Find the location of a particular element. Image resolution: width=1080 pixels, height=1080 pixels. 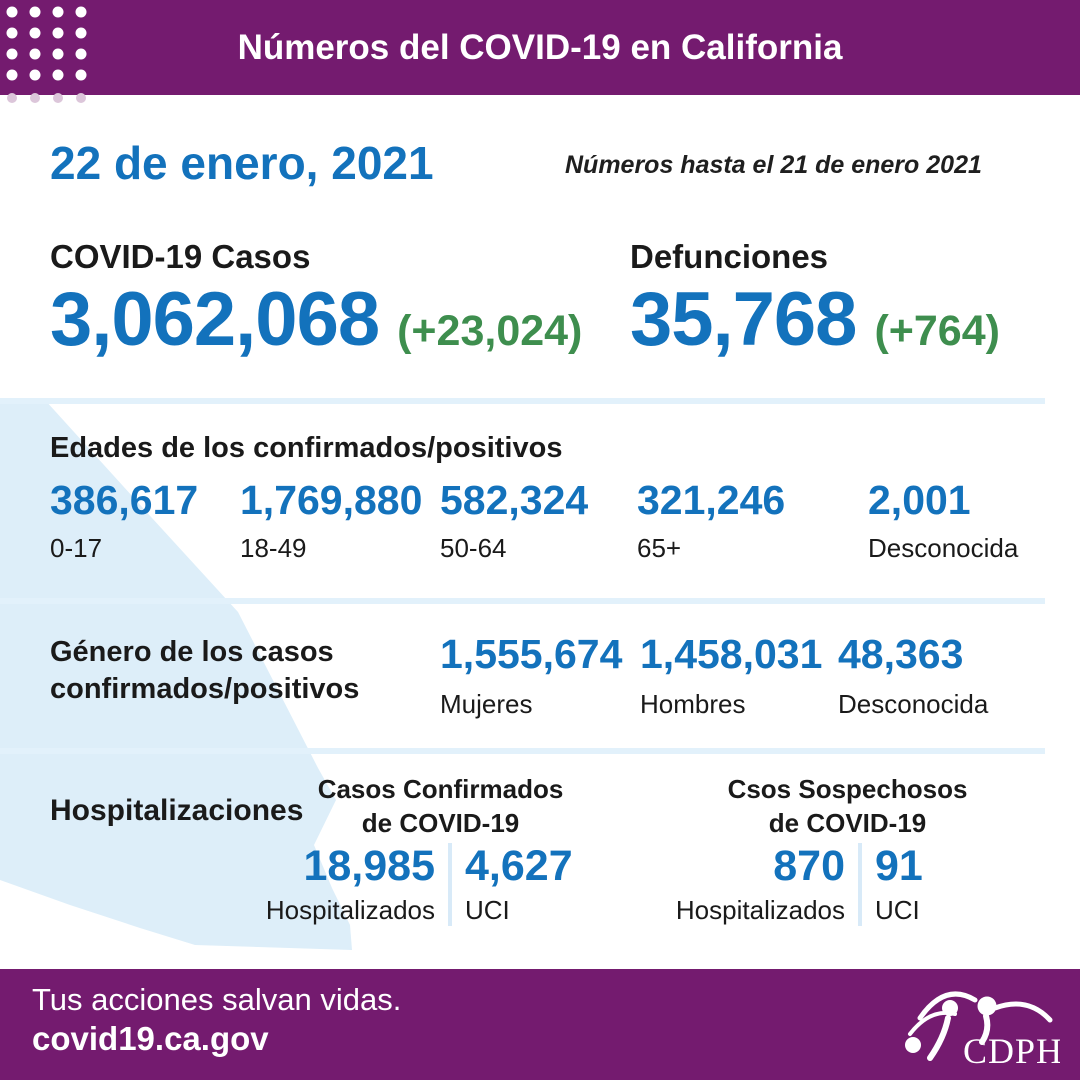

gender-value: 1,458,031 is located at coordinates (731, 654).